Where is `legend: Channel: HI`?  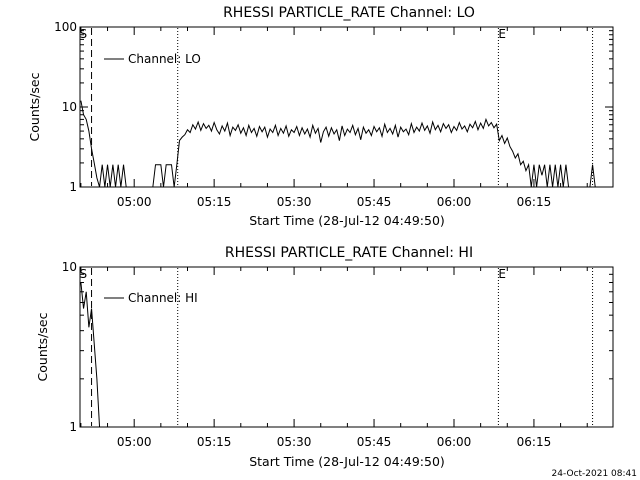 legend: Channel: HI is located at coordinates (151, 298).